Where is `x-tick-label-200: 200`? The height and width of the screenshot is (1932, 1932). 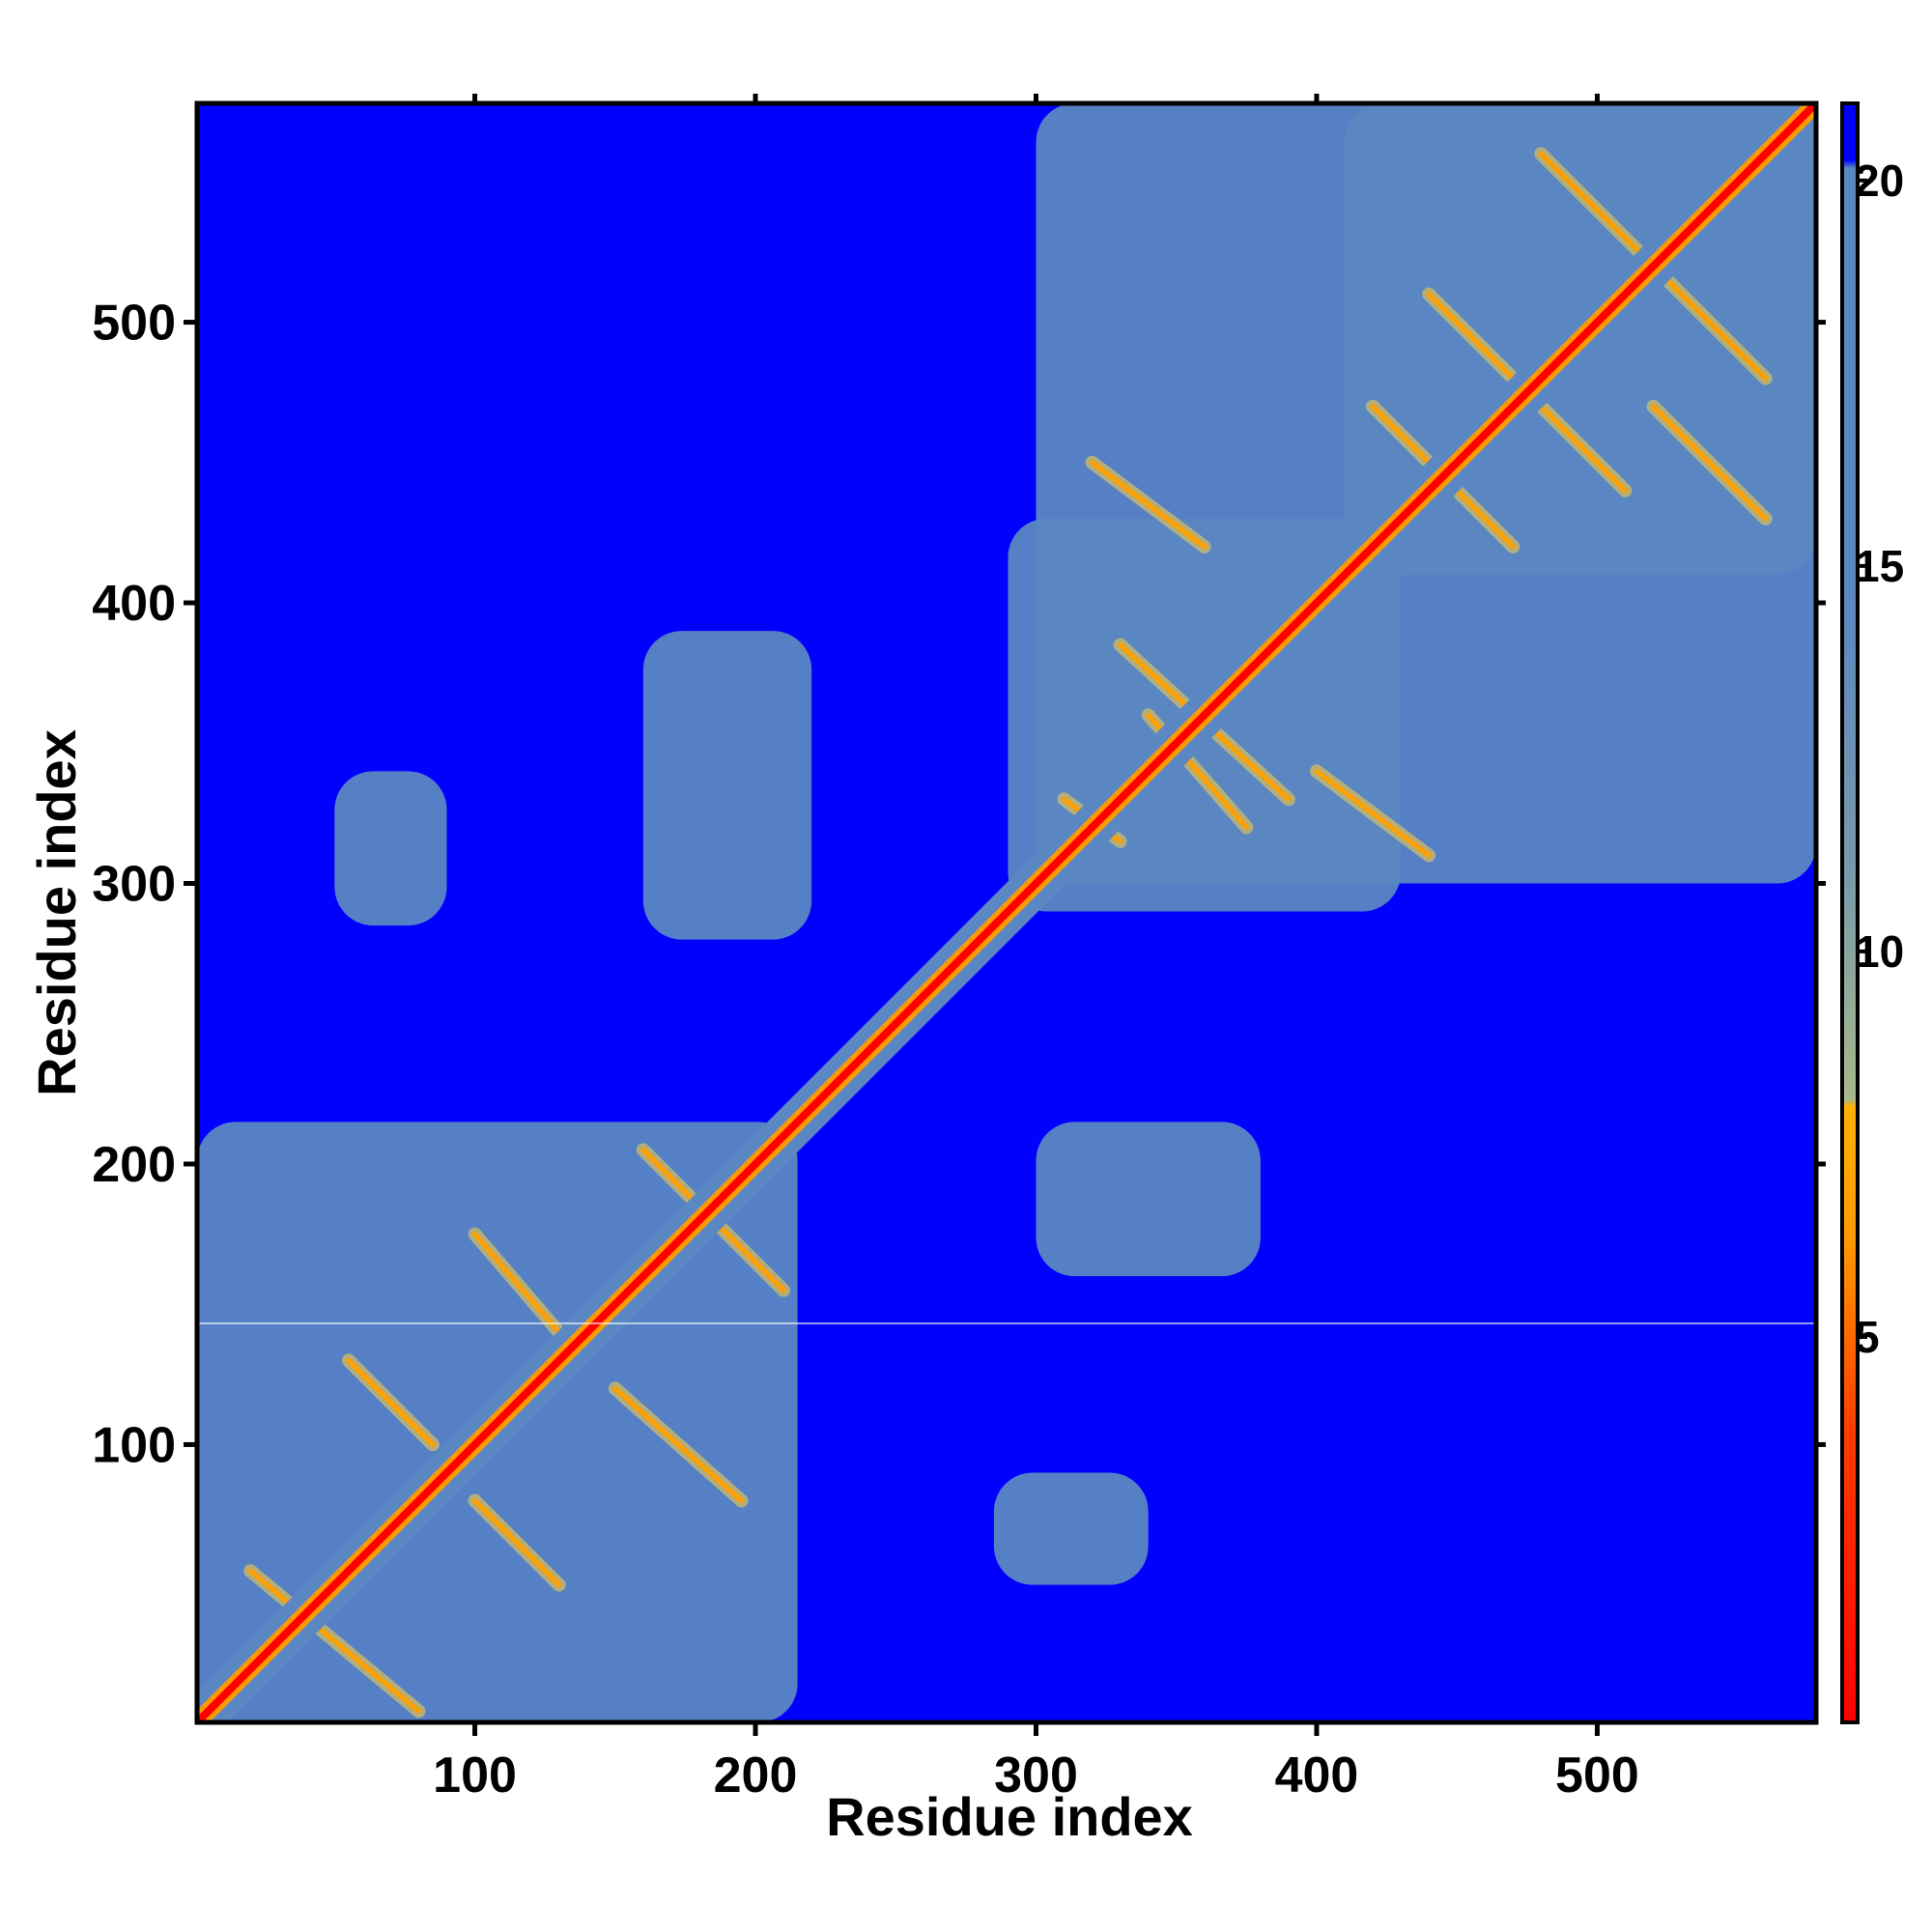 x-tick-label-200: 200 is located at coordinates (756, 1775).